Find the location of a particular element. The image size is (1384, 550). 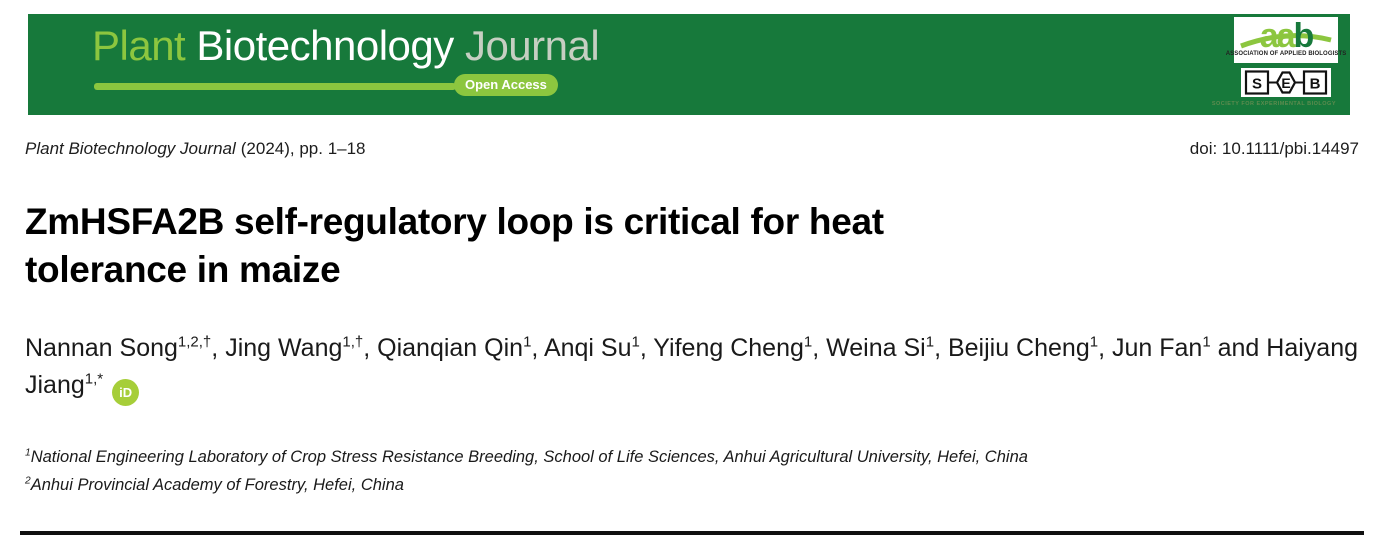

svg-text: B is located at coordinates (1315, 84).